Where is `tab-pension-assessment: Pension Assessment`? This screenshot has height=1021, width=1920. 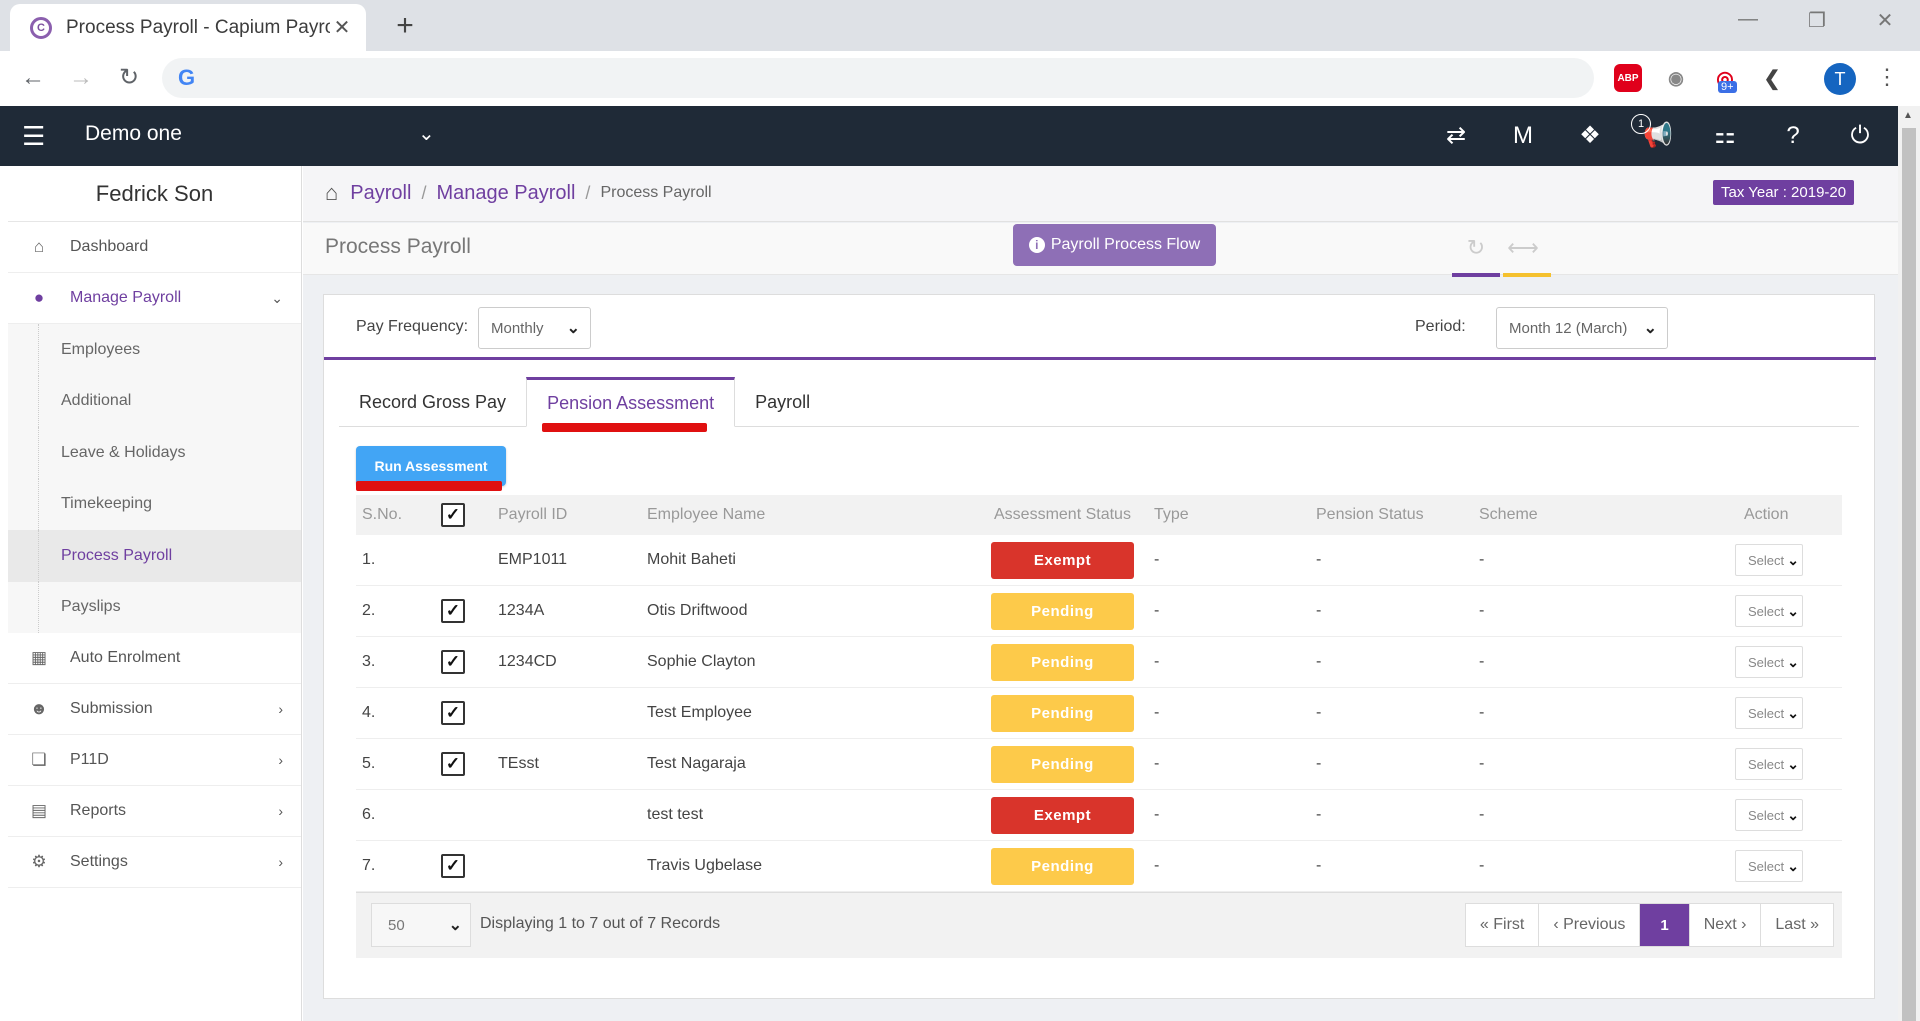
tab-pension-assessment: Pension Assessment is located at coordinates (631, 402).